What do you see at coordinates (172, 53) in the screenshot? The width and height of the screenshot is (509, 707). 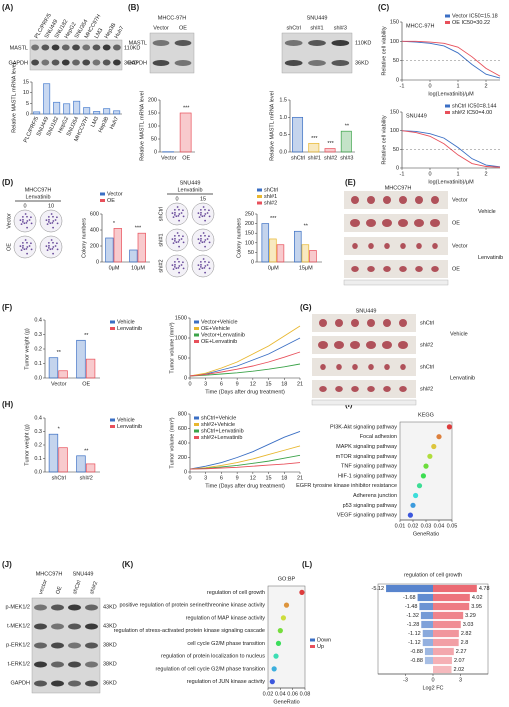 I see `blot` at bounding box center [172, 53].